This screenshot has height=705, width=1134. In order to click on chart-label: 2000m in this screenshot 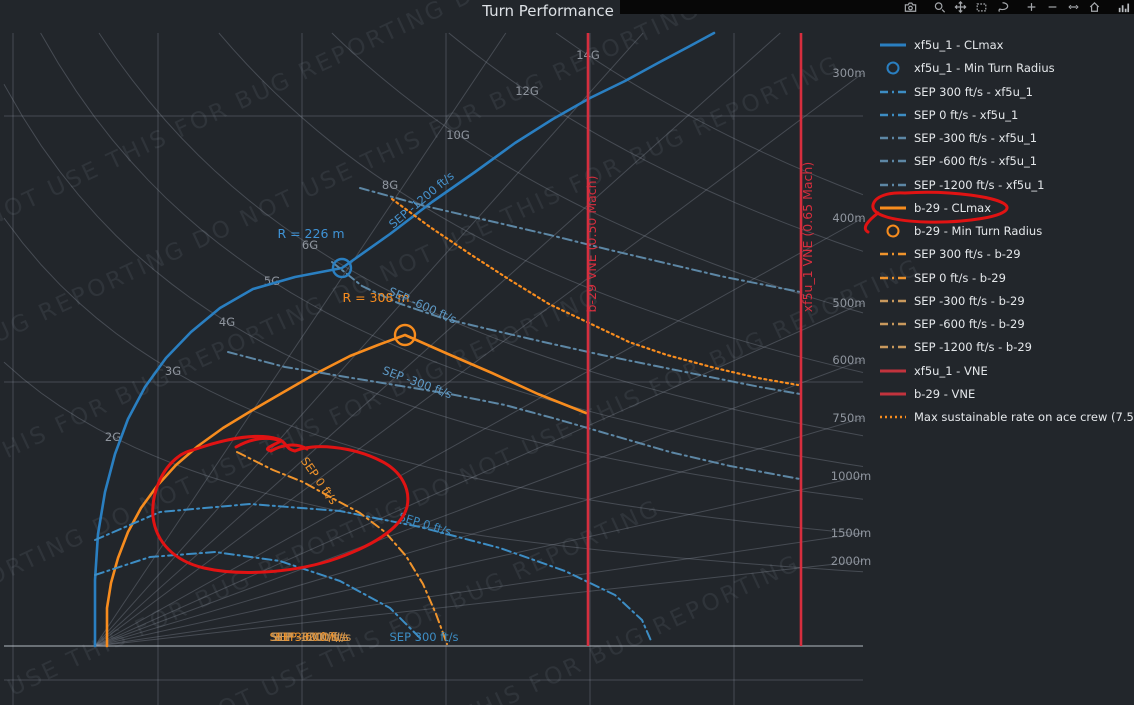, I will do `click(851, 561)`.